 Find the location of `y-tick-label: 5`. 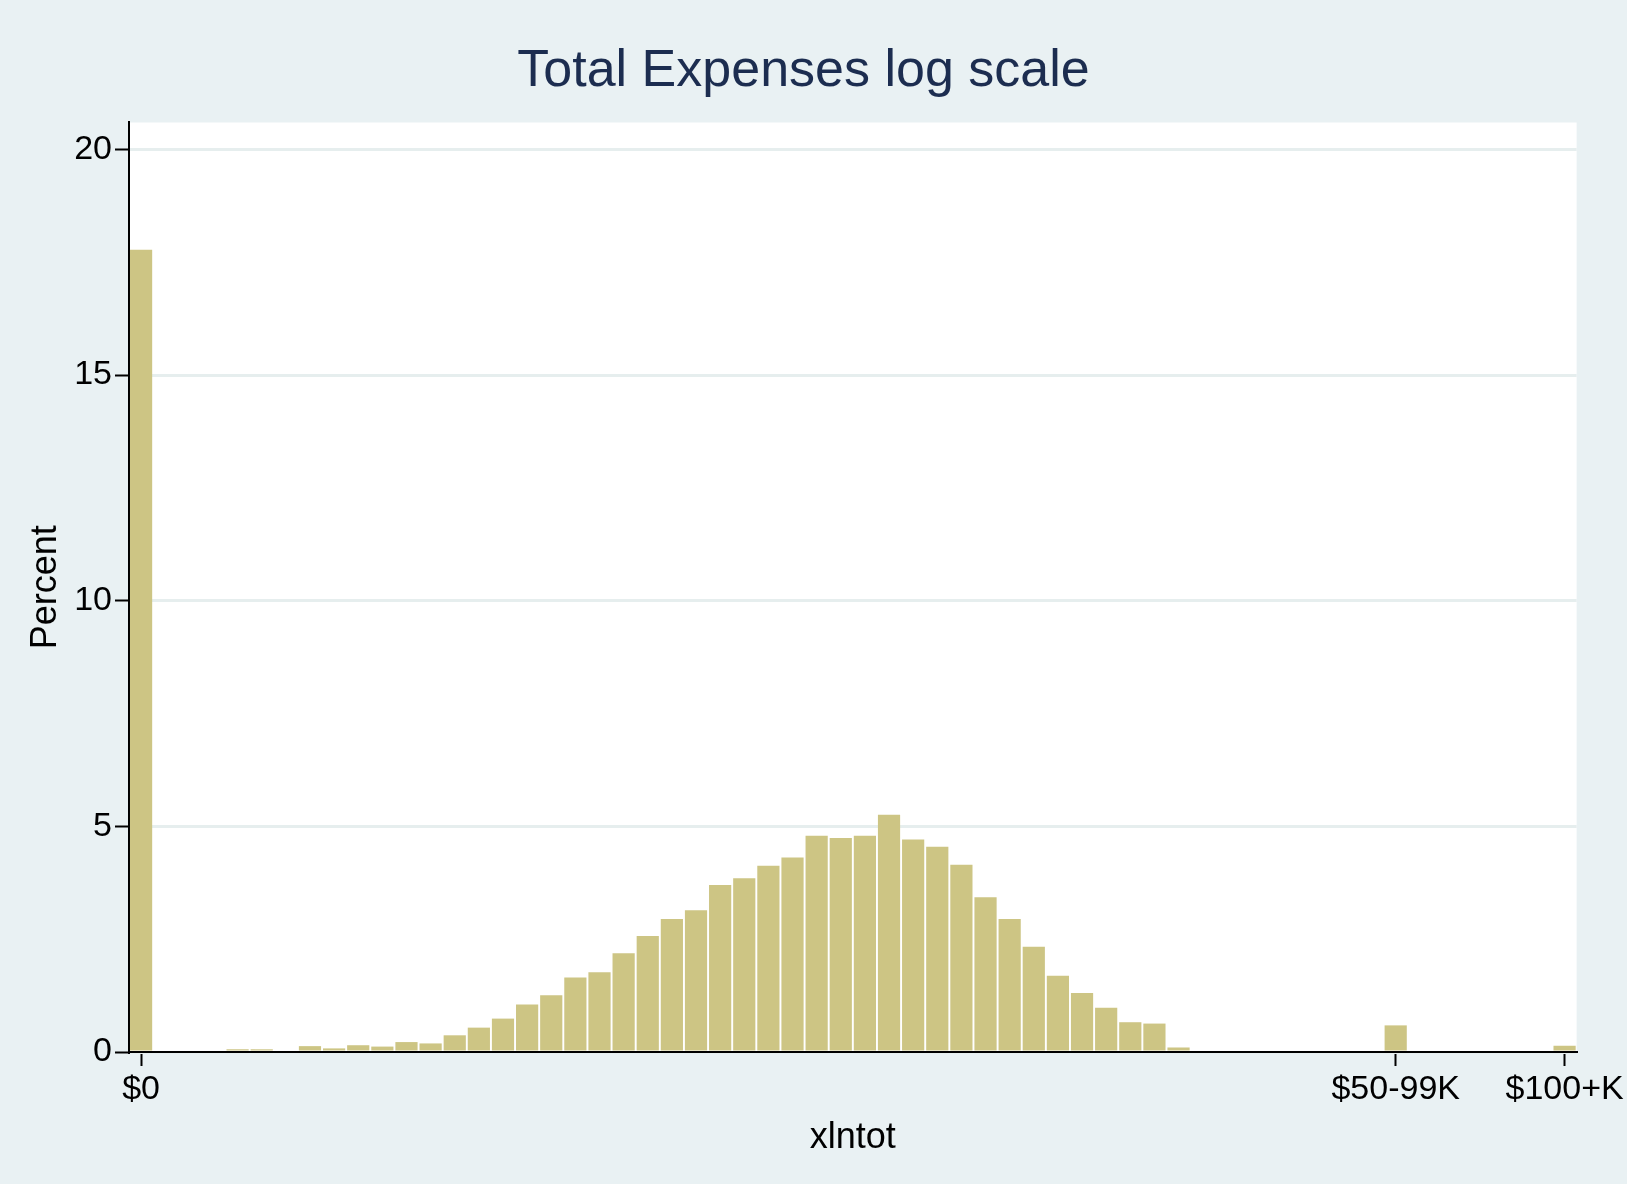

y-tick-label: 5 is located at coordinates (103, 823).